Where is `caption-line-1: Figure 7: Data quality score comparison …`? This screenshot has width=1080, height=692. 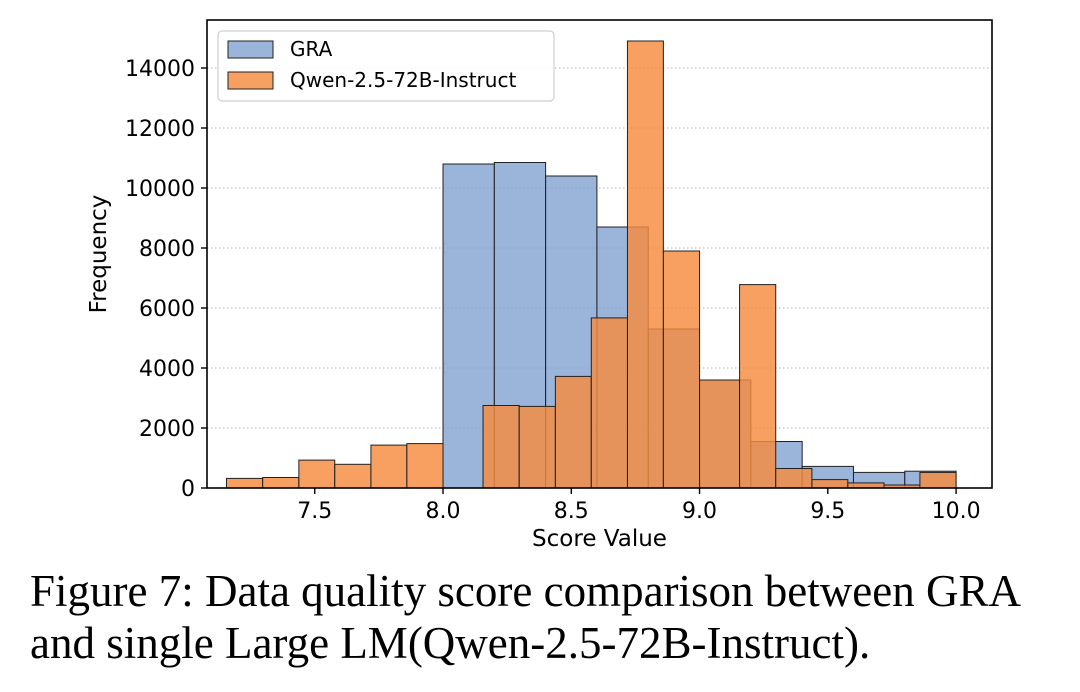
caption-line-1: Figure 7: Data quality score comparison … is located at coordinates (525, 591).